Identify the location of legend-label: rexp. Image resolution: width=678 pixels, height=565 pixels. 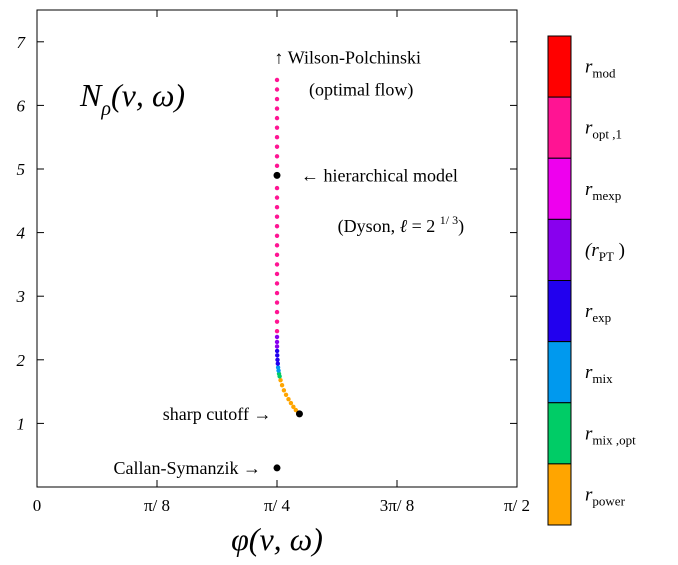
(598, 313).